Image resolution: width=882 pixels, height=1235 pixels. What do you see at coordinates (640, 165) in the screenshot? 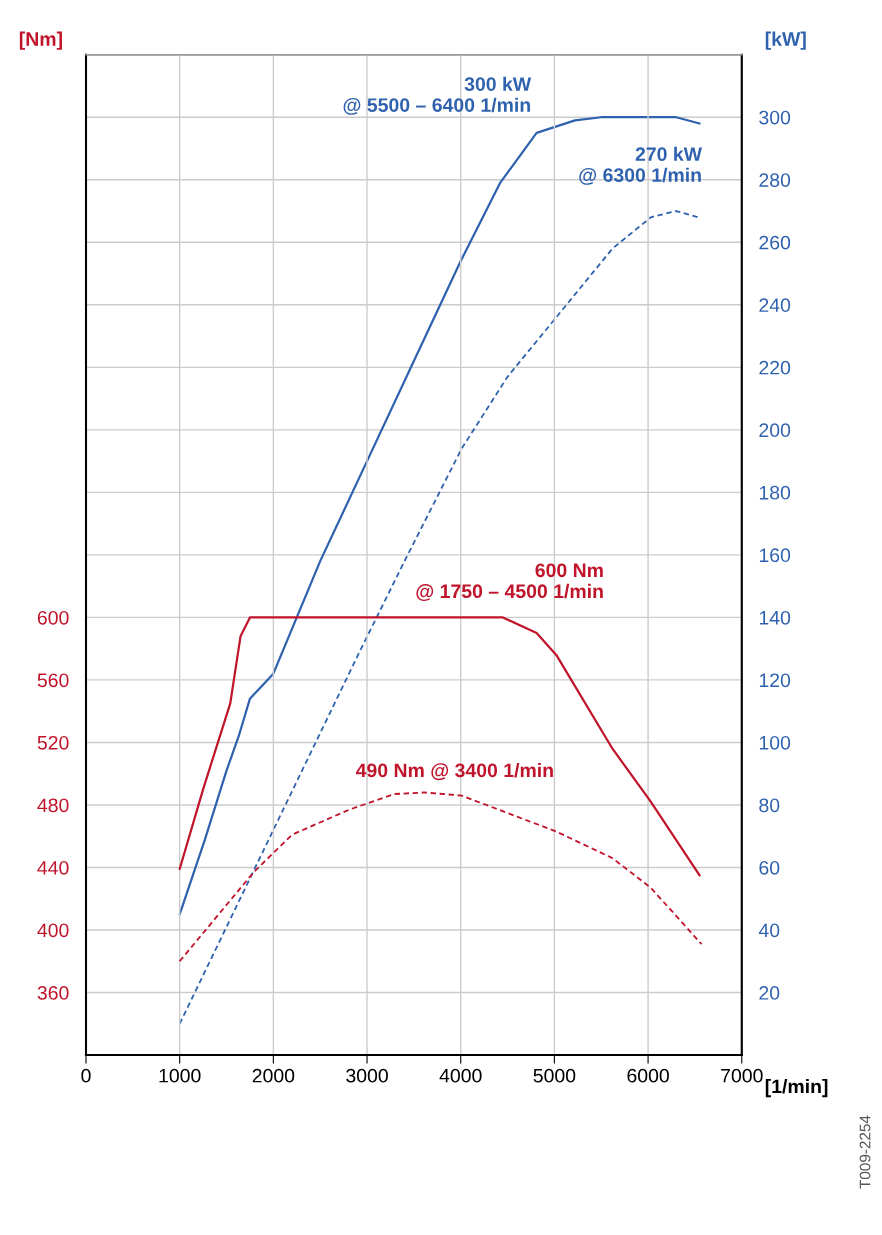
I see `annotation: 270 kW @ 6300 1/min` at bounding box center [640, 165].